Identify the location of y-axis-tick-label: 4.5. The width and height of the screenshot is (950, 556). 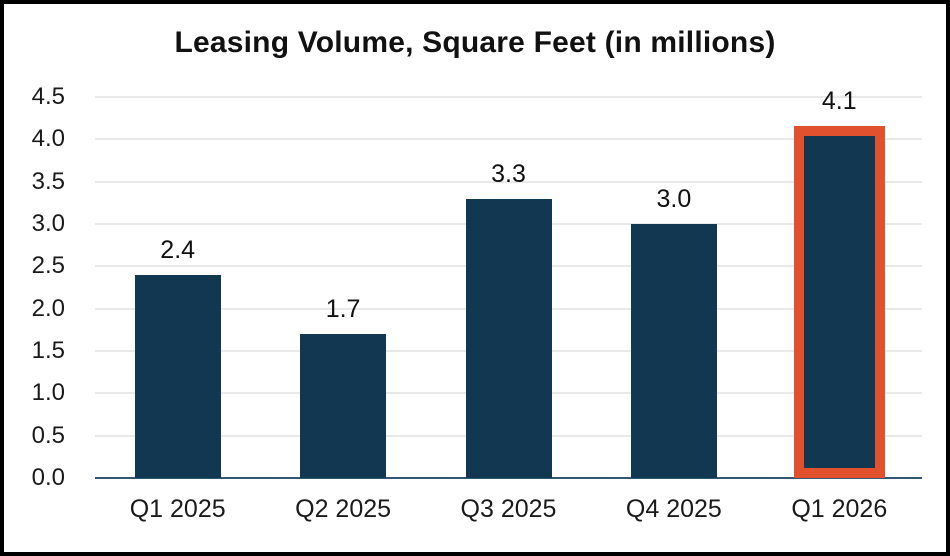
(48, 96).